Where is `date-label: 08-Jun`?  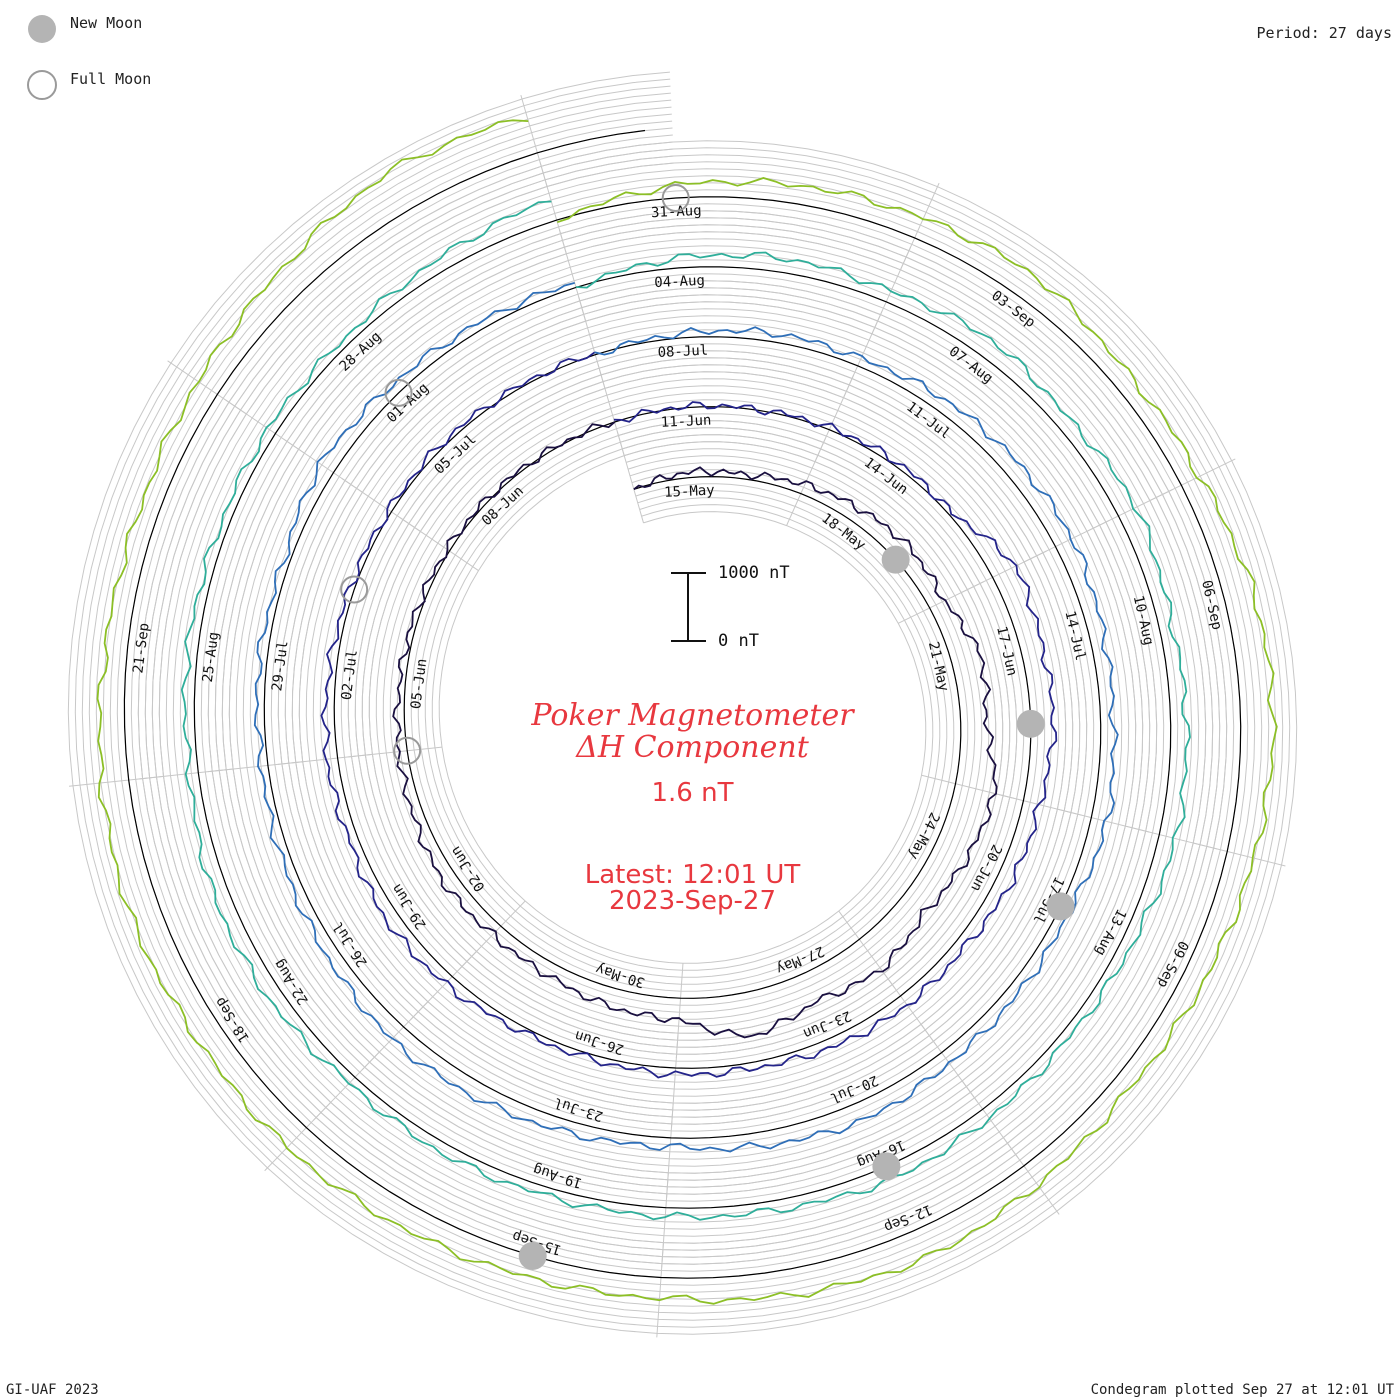
date-label: 08-Jun is located at coordinates (503, 506).